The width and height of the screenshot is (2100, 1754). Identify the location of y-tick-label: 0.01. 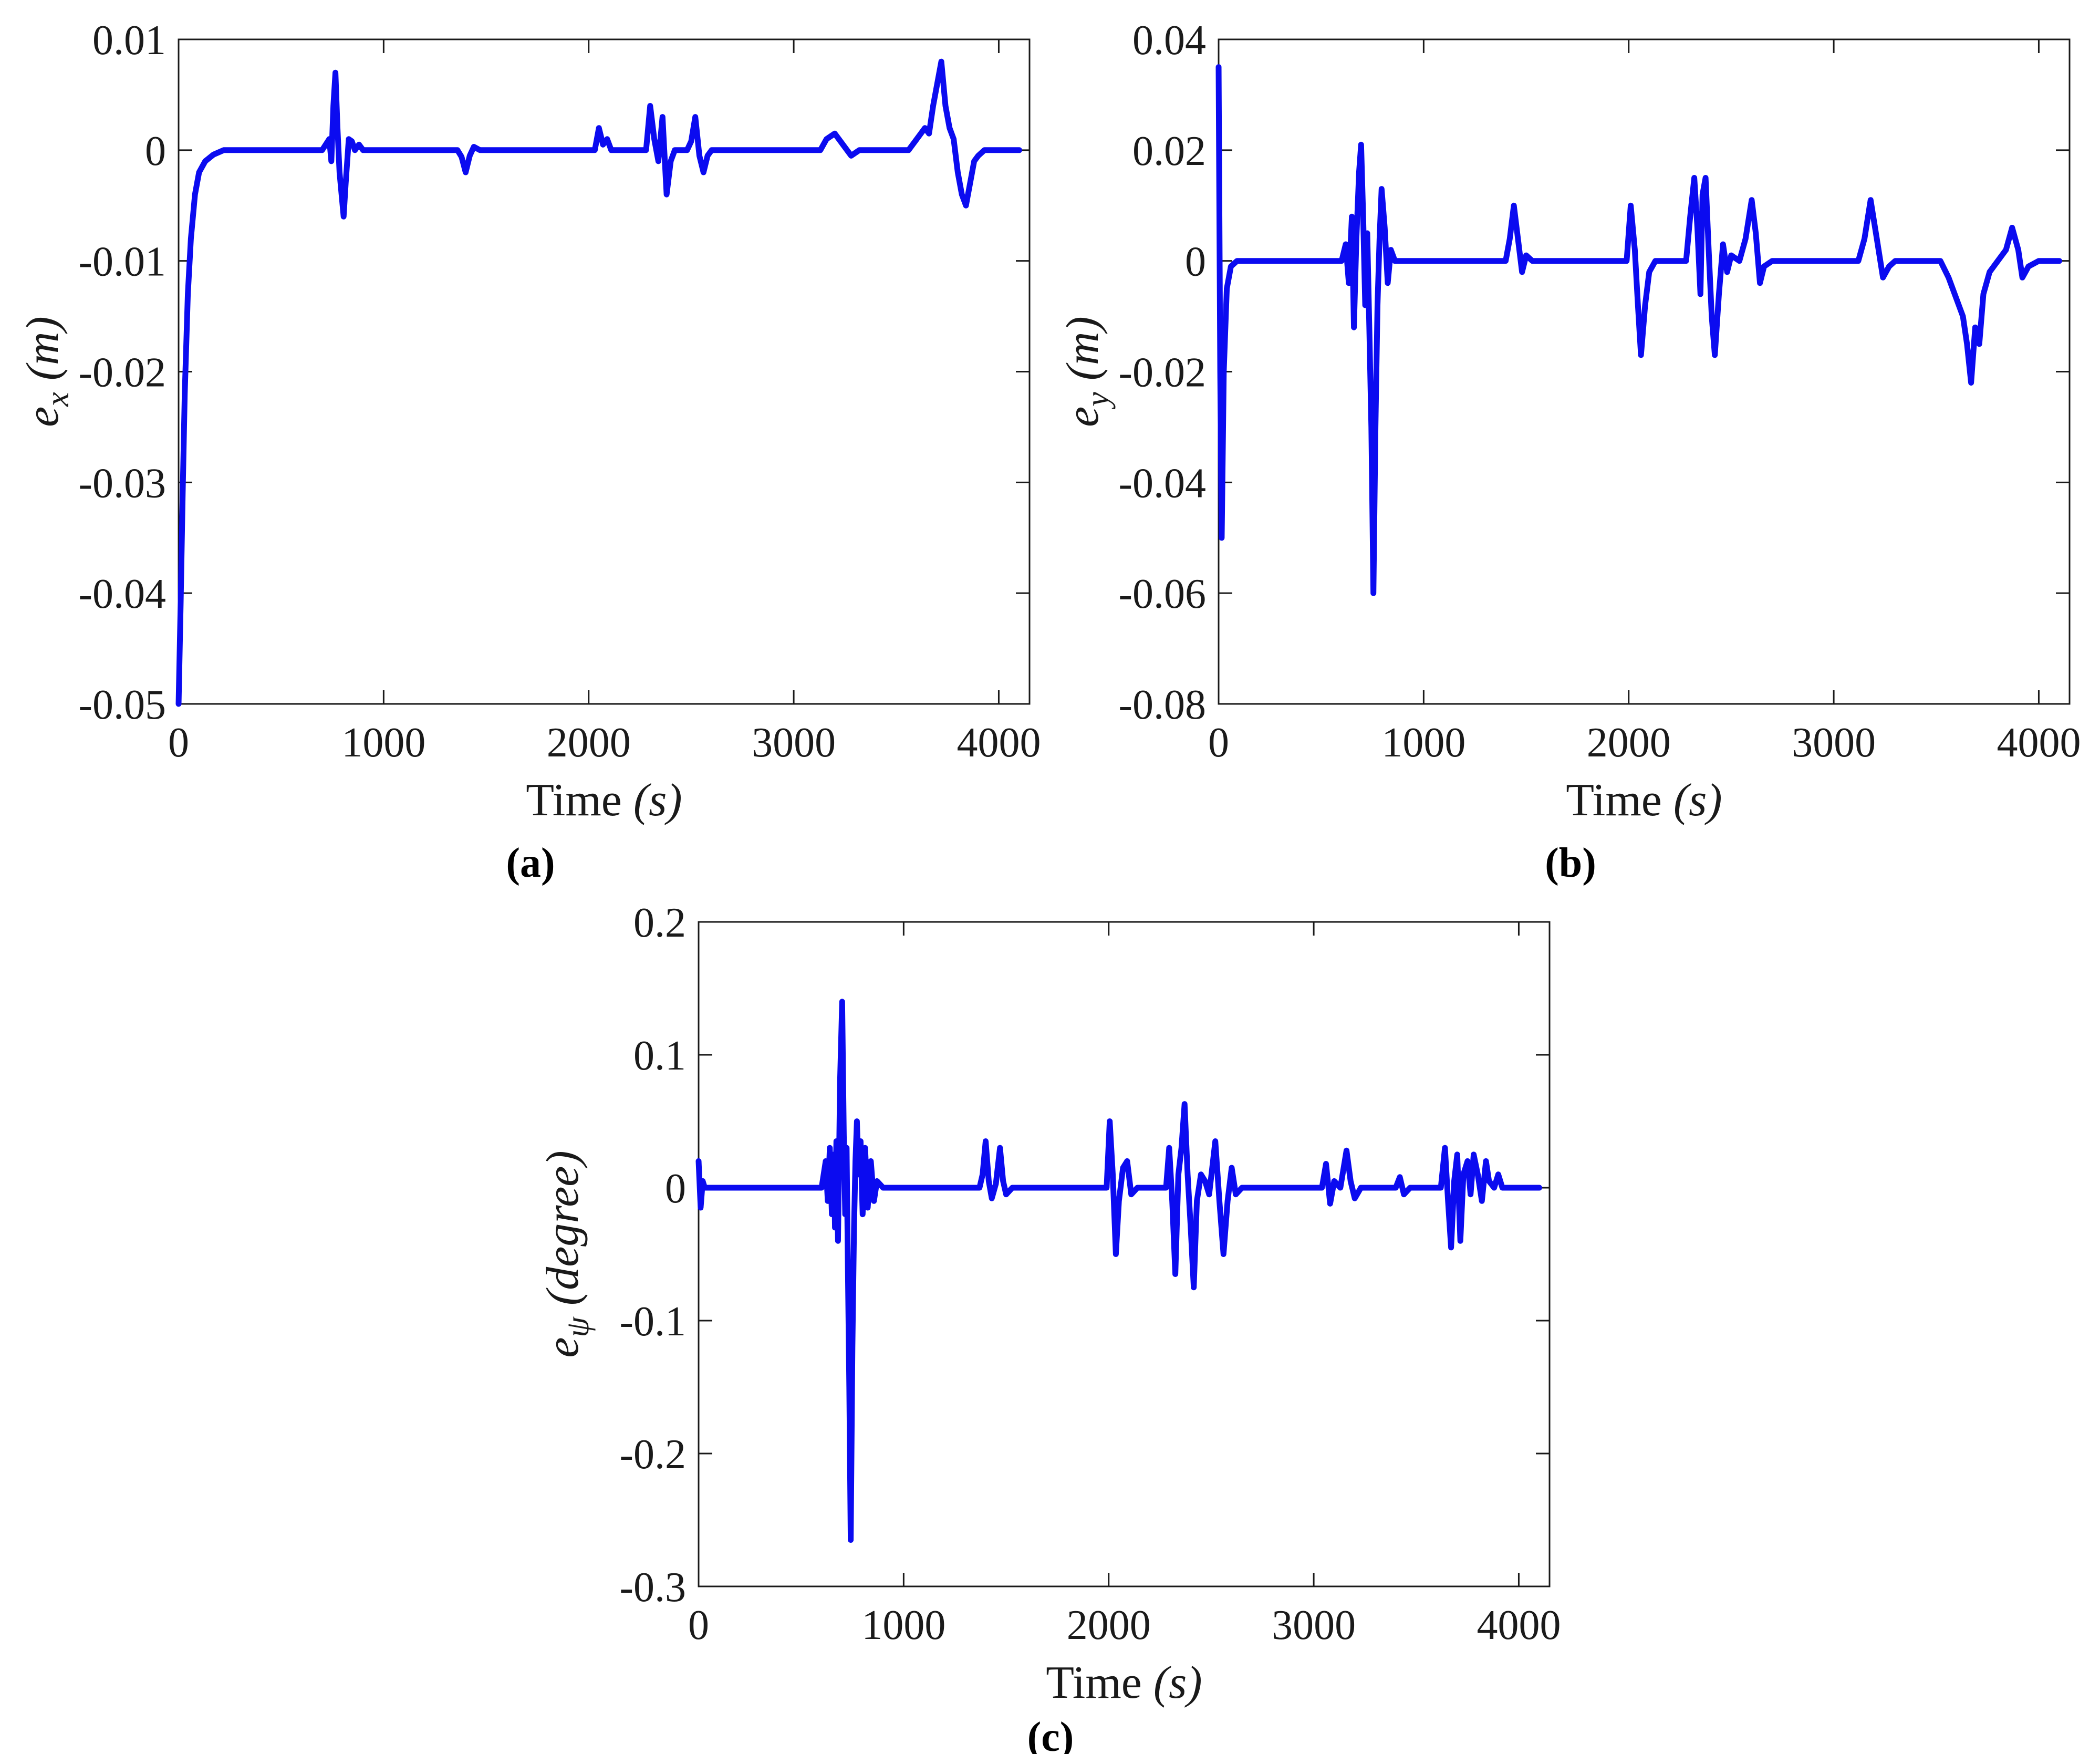
(129, 41).